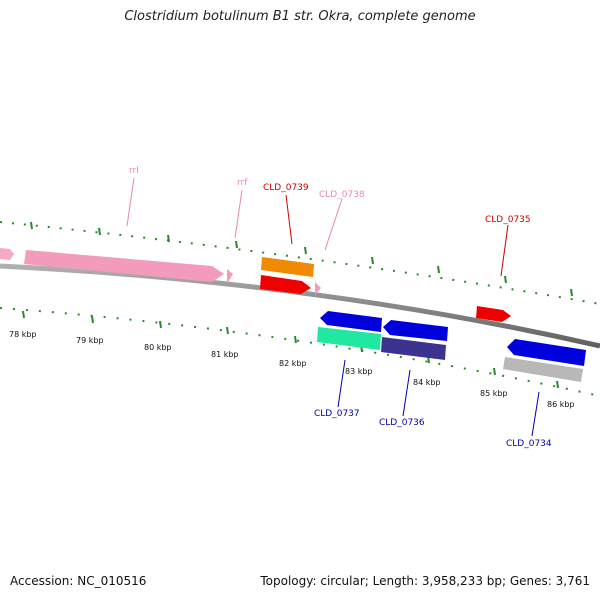 The height and width of the screenshot is (600, 600). I want to click on kbp-label: 81 kbp, so click(225, 354).